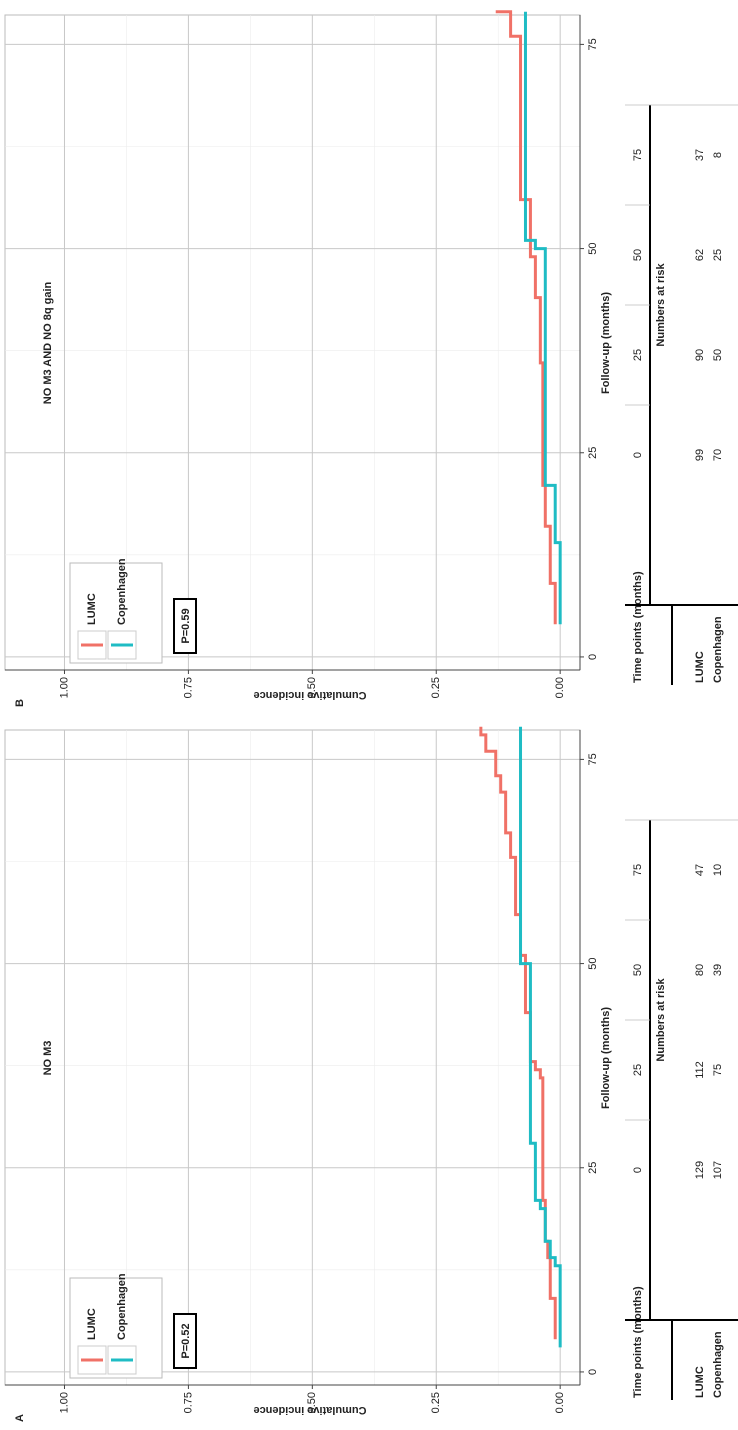  Describe the element at coordinates (20, 1418) in the screenshot. I see `panel-letter: A` at that location.